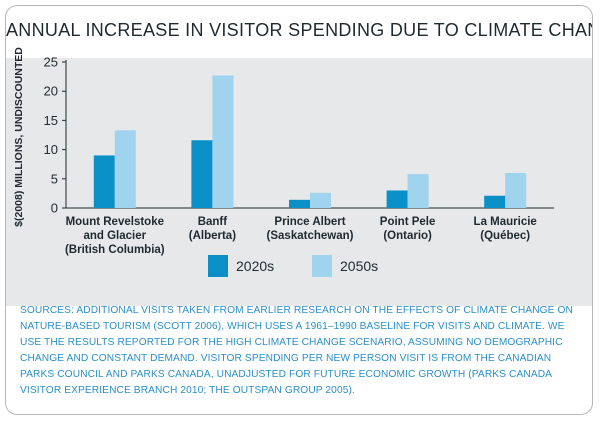 The width and height of the screenshot is (600, 421). What do you see at coordinates (213, 222) in the screenshot?
I see `x-category-label: Banff` at bounding box center [213, 222].